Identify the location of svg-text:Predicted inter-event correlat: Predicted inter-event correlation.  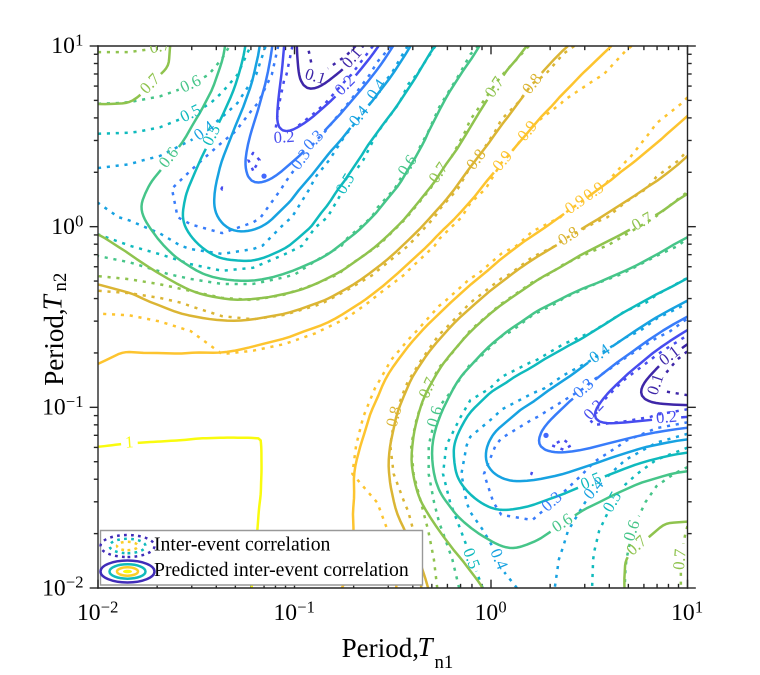
(281, 570).